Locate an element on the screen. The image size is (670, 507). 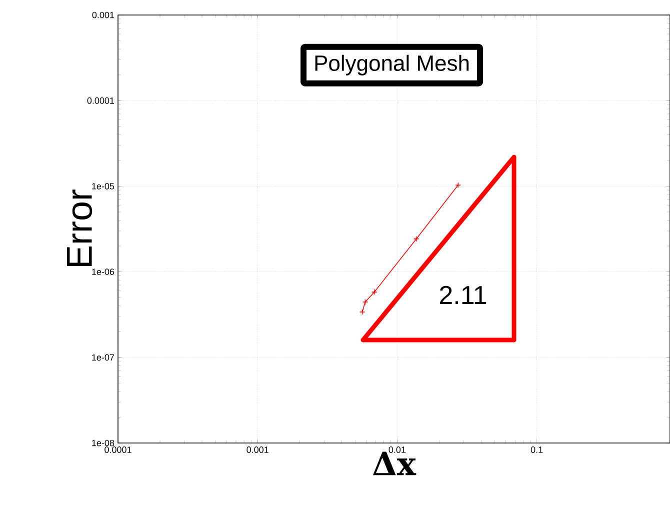
x-tick-label: 0.01 is located at coordinates (397, 449).